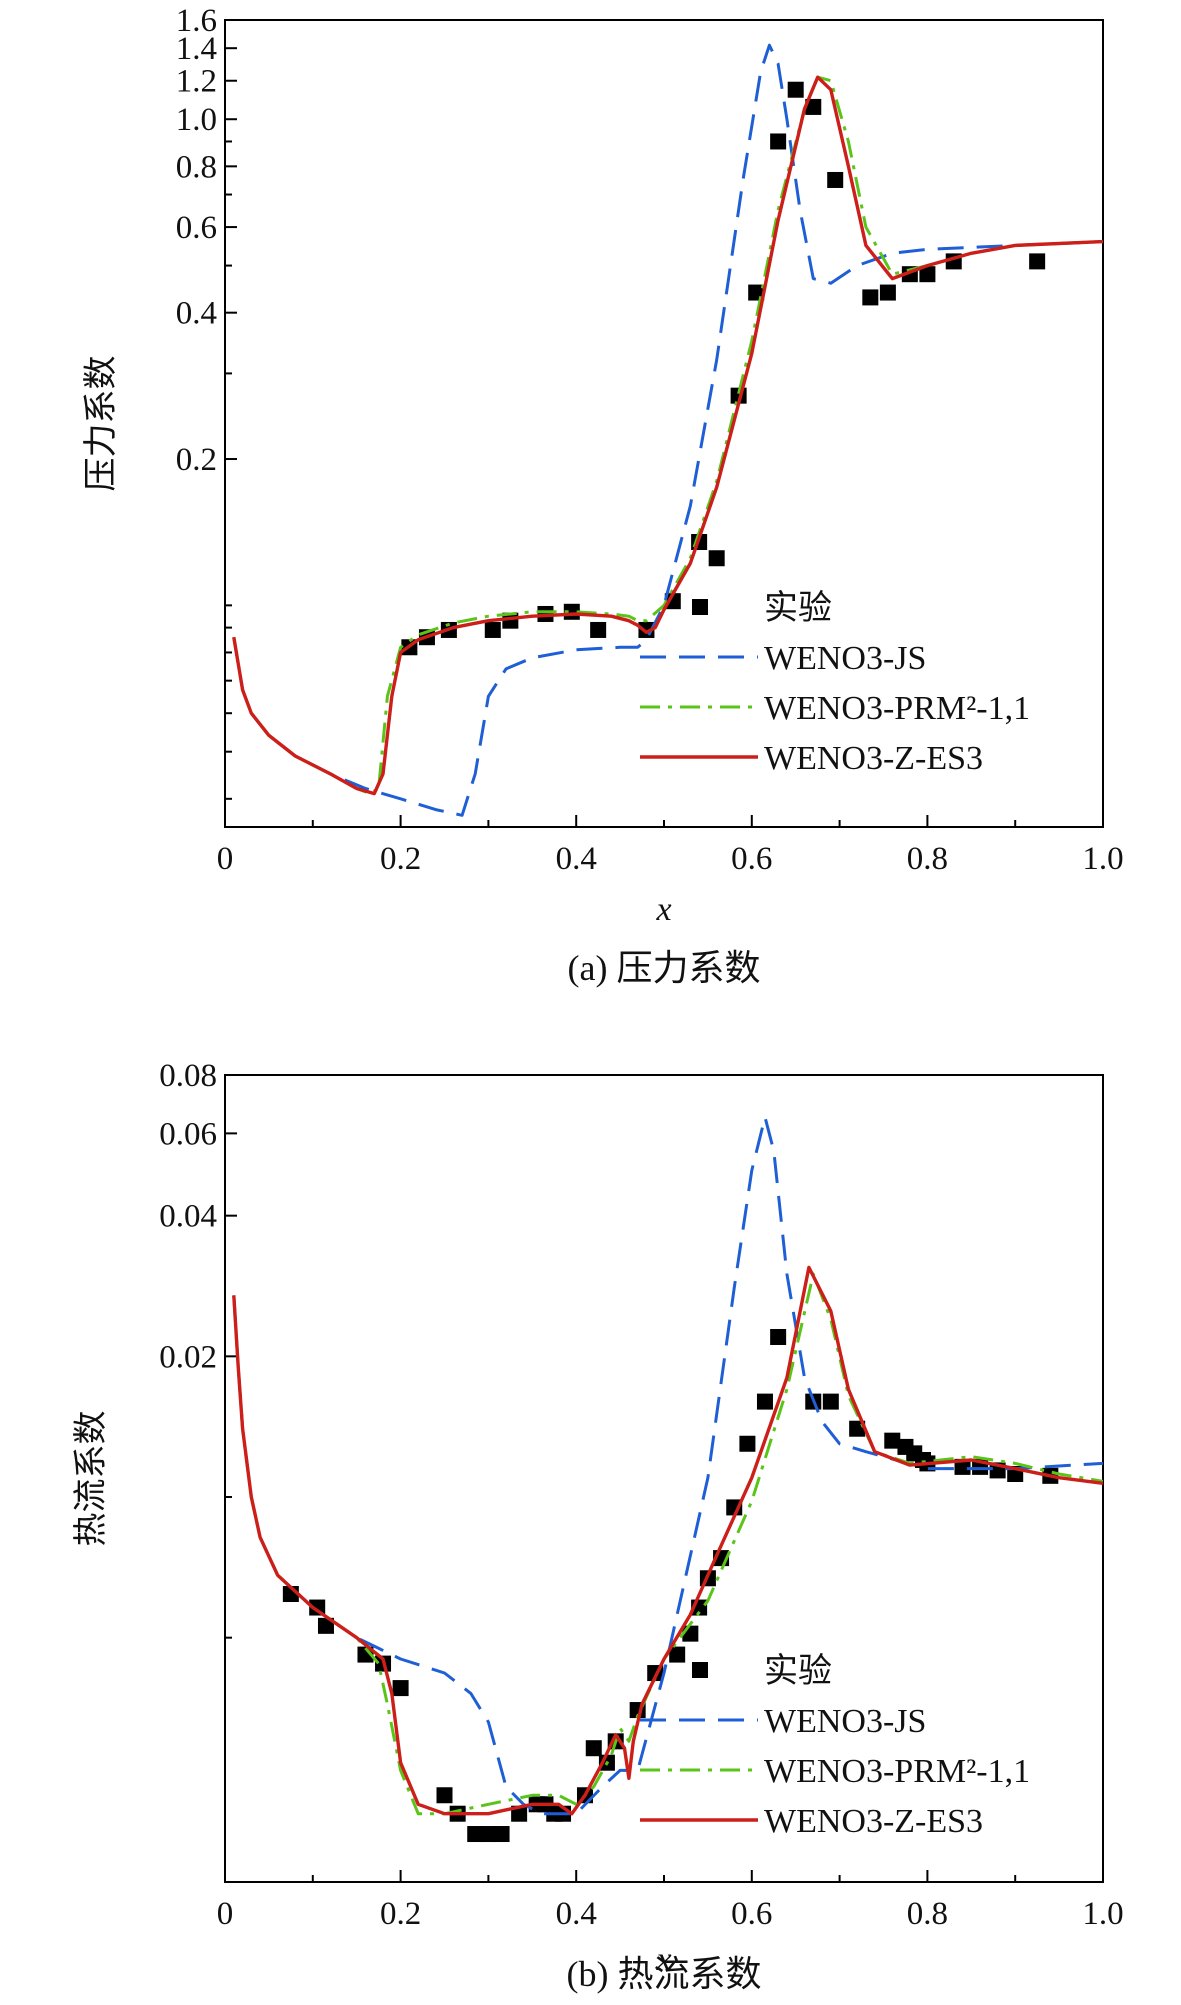 The width and height of the screenshot is (1181, 2005). What do you see at coordinates (188, 1134) in the screenshot?
I see `y-tick-label-b: 0.06` at bounding box center [188, 1134].